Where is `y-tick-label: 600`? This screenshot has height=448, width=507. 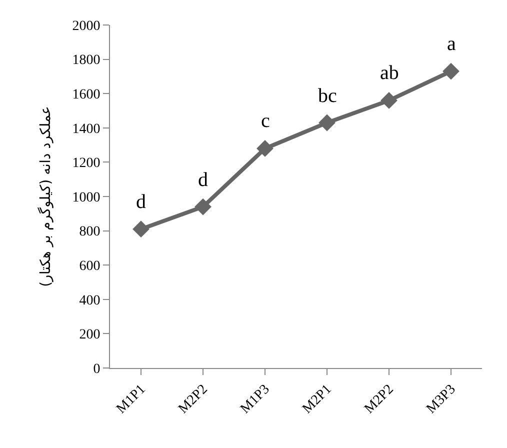 y-tick-label: 600 is located at coordinates (89, 266).